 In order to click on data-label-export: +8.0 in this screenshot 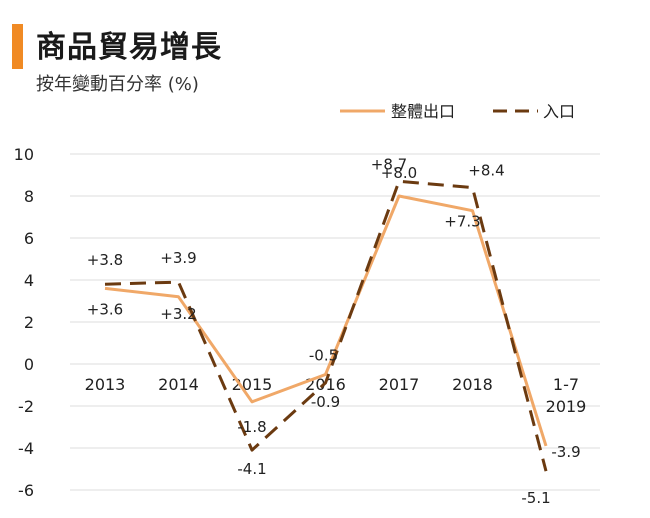, I will do `click(399, 173)`.